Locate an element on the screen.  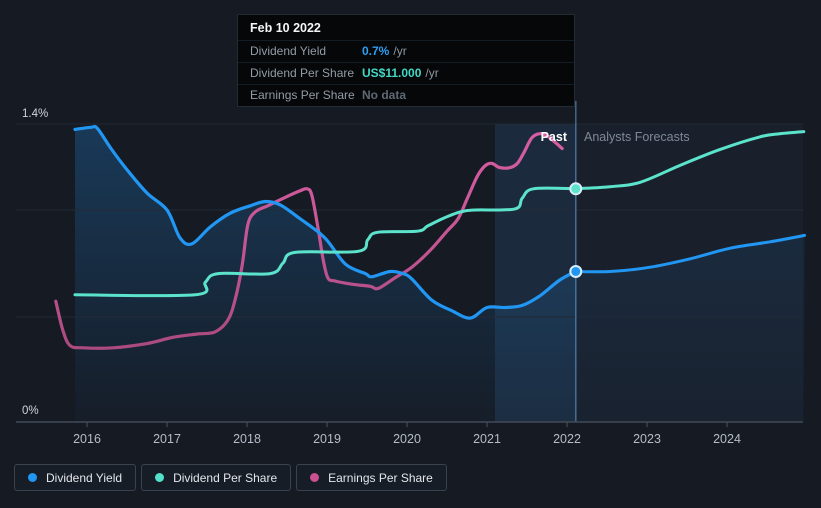
legend-item-dividend-yield: Dividend Yield is located at coordinates (75, 477).